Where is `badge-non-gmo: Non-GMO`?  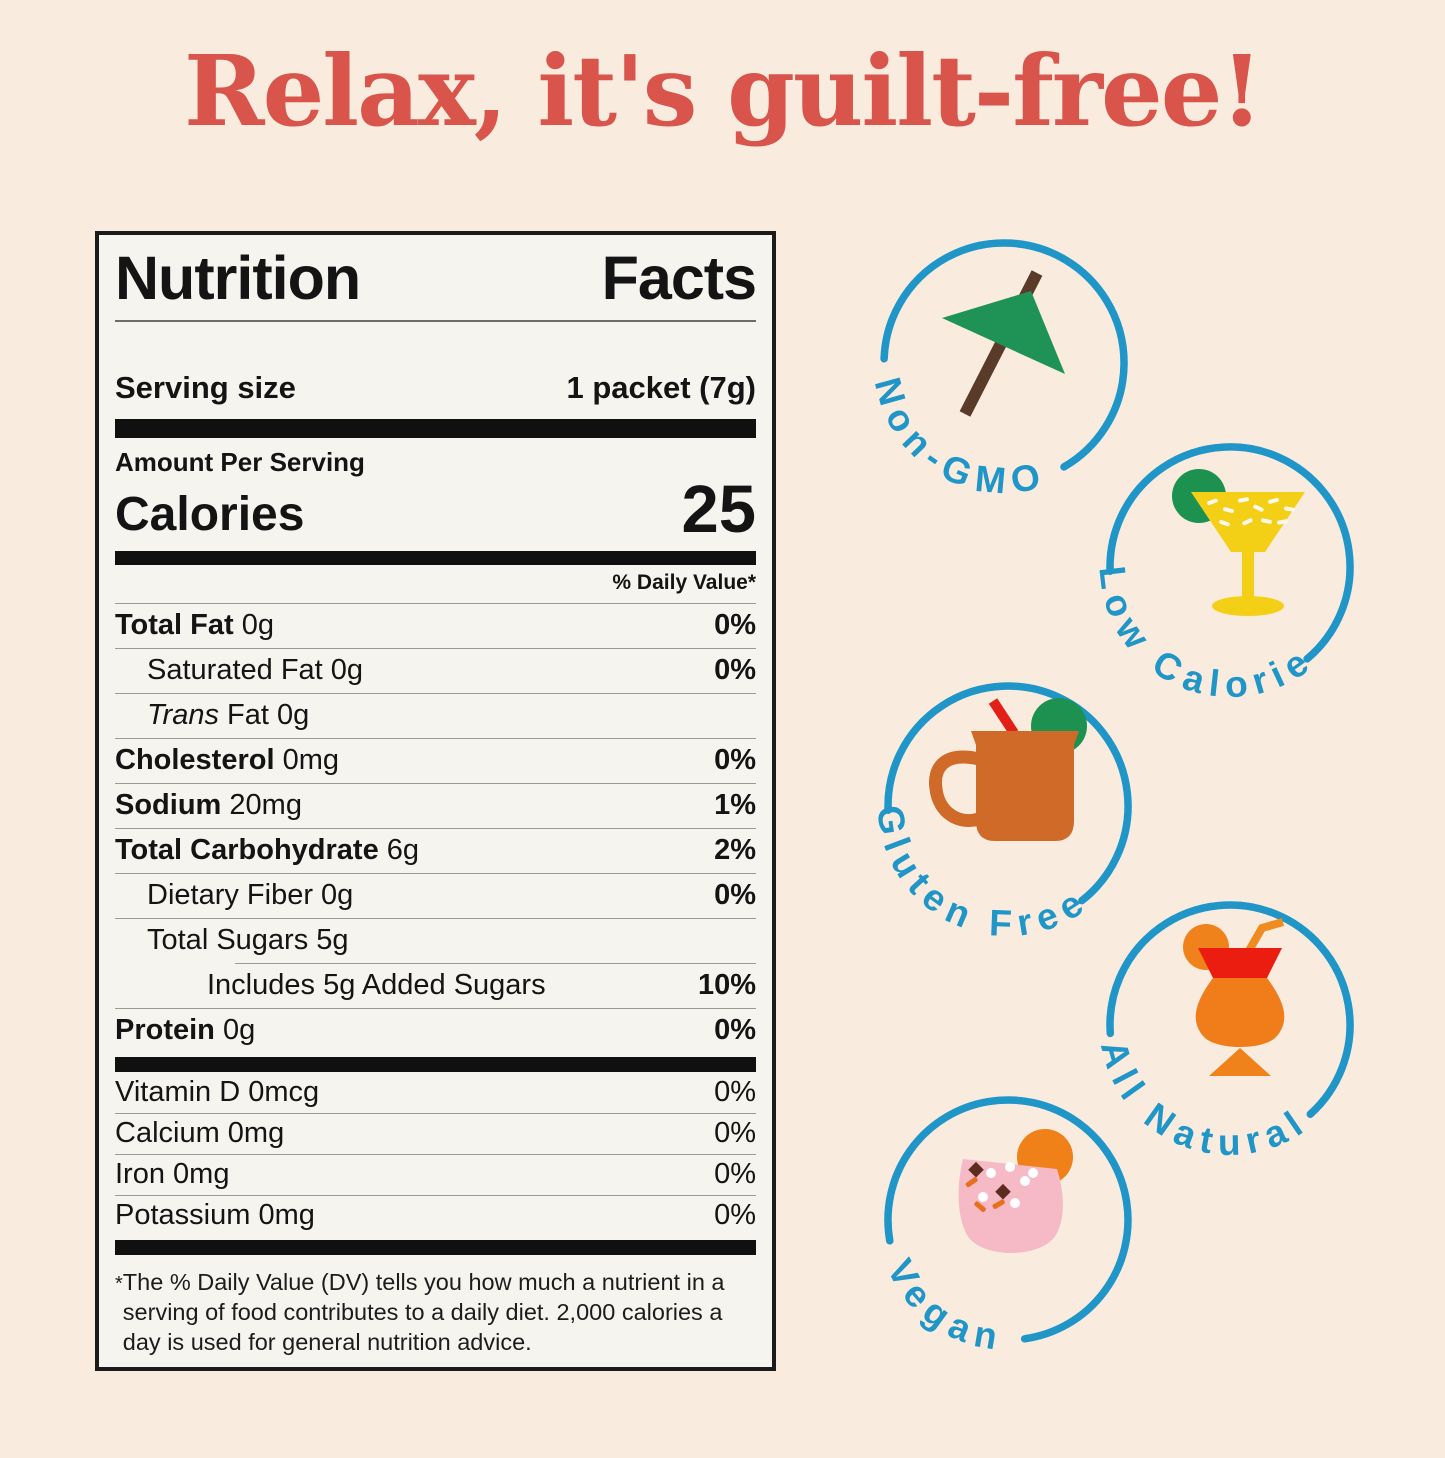 badge-non-gmo: Non-GMO is located at coordinates (1004, 363).